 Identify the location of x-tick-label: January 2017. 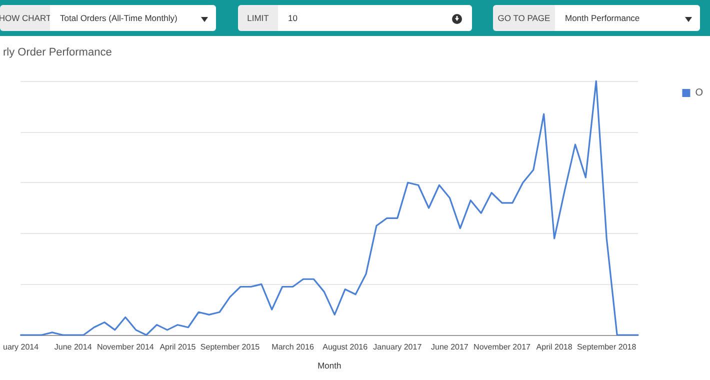
(397, 347).